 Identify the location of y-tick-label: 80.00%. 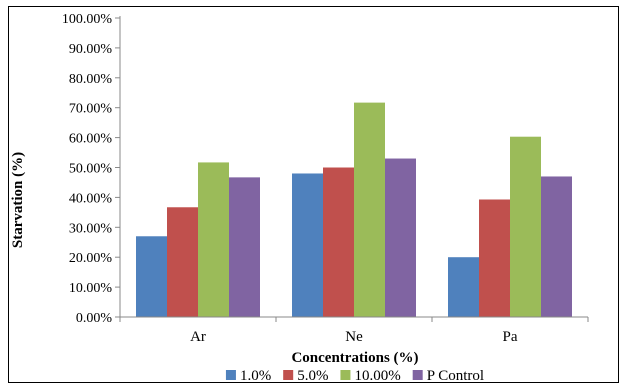
(91, 79).